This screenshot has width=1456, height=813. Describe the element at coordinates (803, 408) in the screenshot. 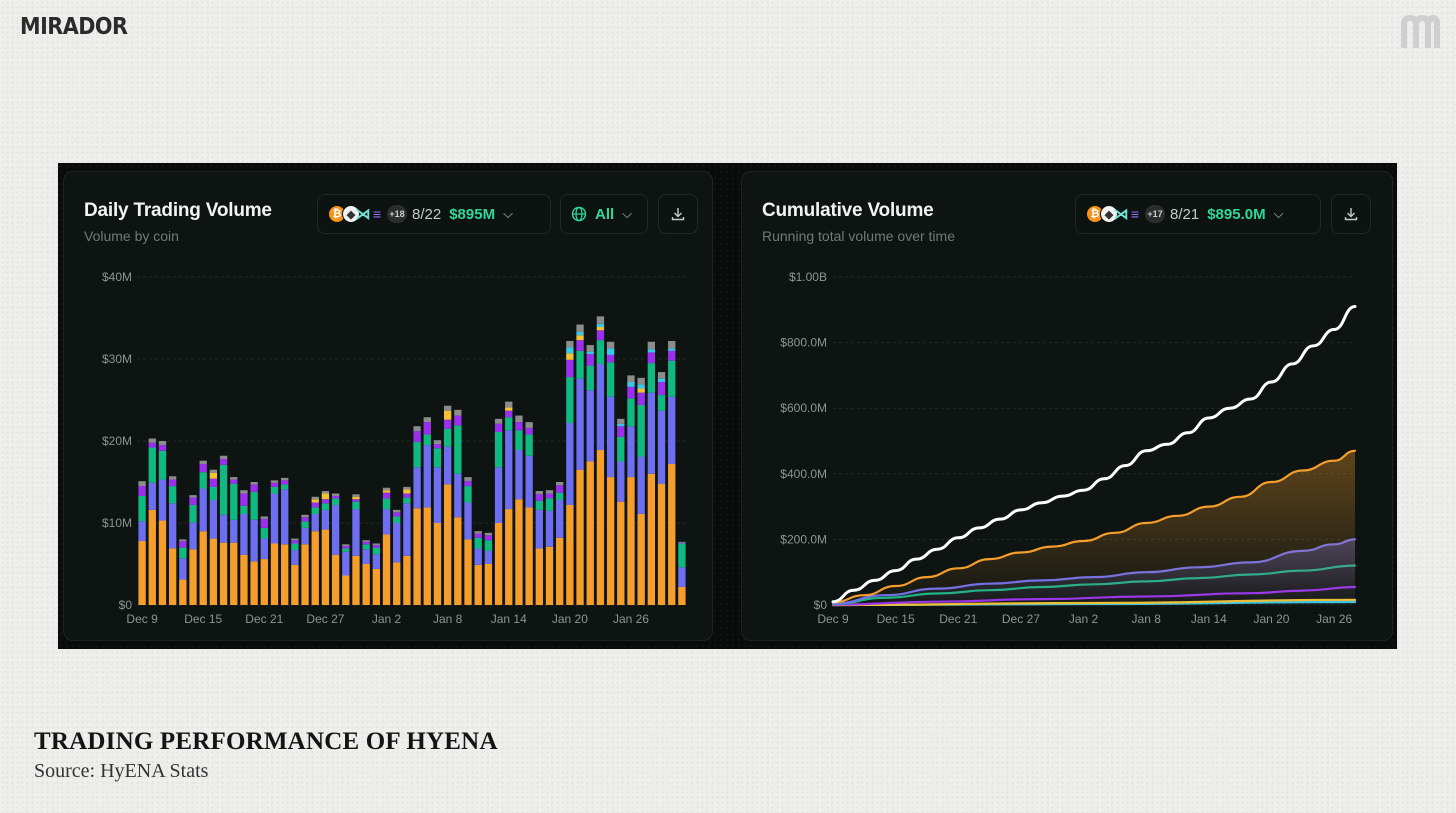

I see `y-axis-tick-label: $600.0M` at that location.